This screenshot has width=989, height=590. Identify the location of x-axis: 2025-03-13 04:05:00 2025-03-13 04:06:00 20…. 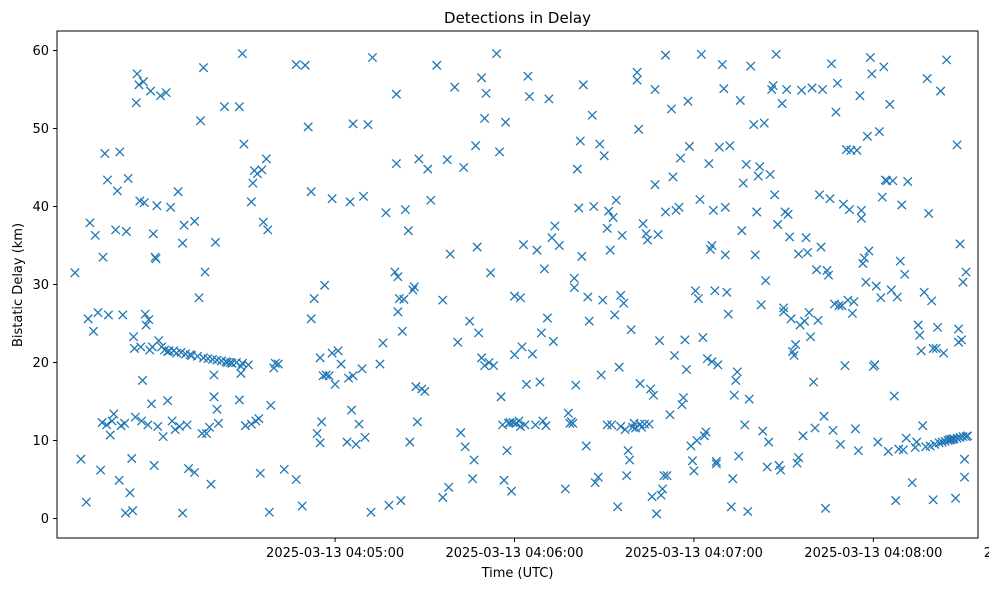
(627, 549).